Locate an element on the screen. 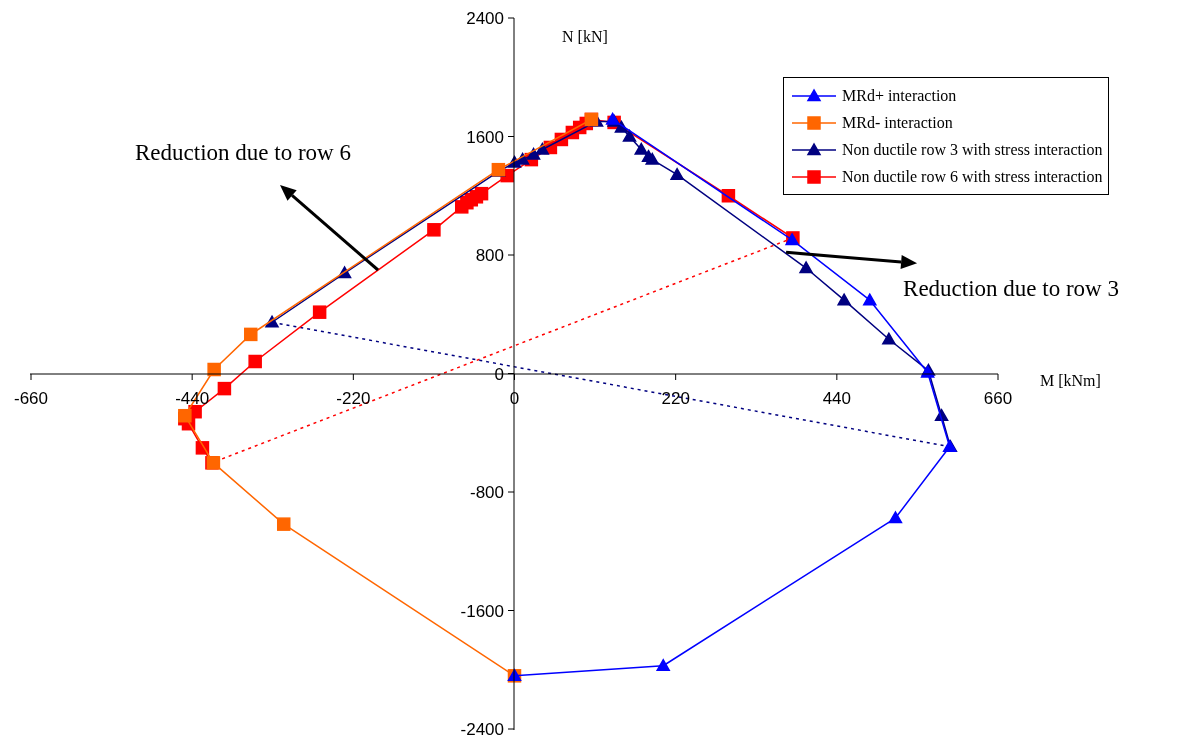 This screenshot has height=740, width=1179. legend-label: Non ductile row 3 with stress interaction is located at coordinates (972, 149).